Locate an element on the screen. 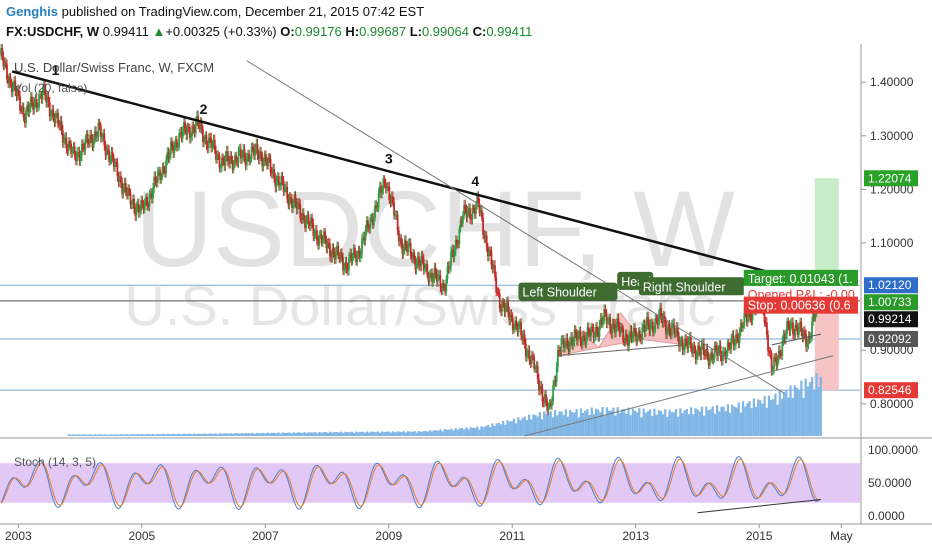 Image resolution: width=932 pixels, height=550 pixels. price-tick-label: 0.80000 is located at coordinates (892, 404).